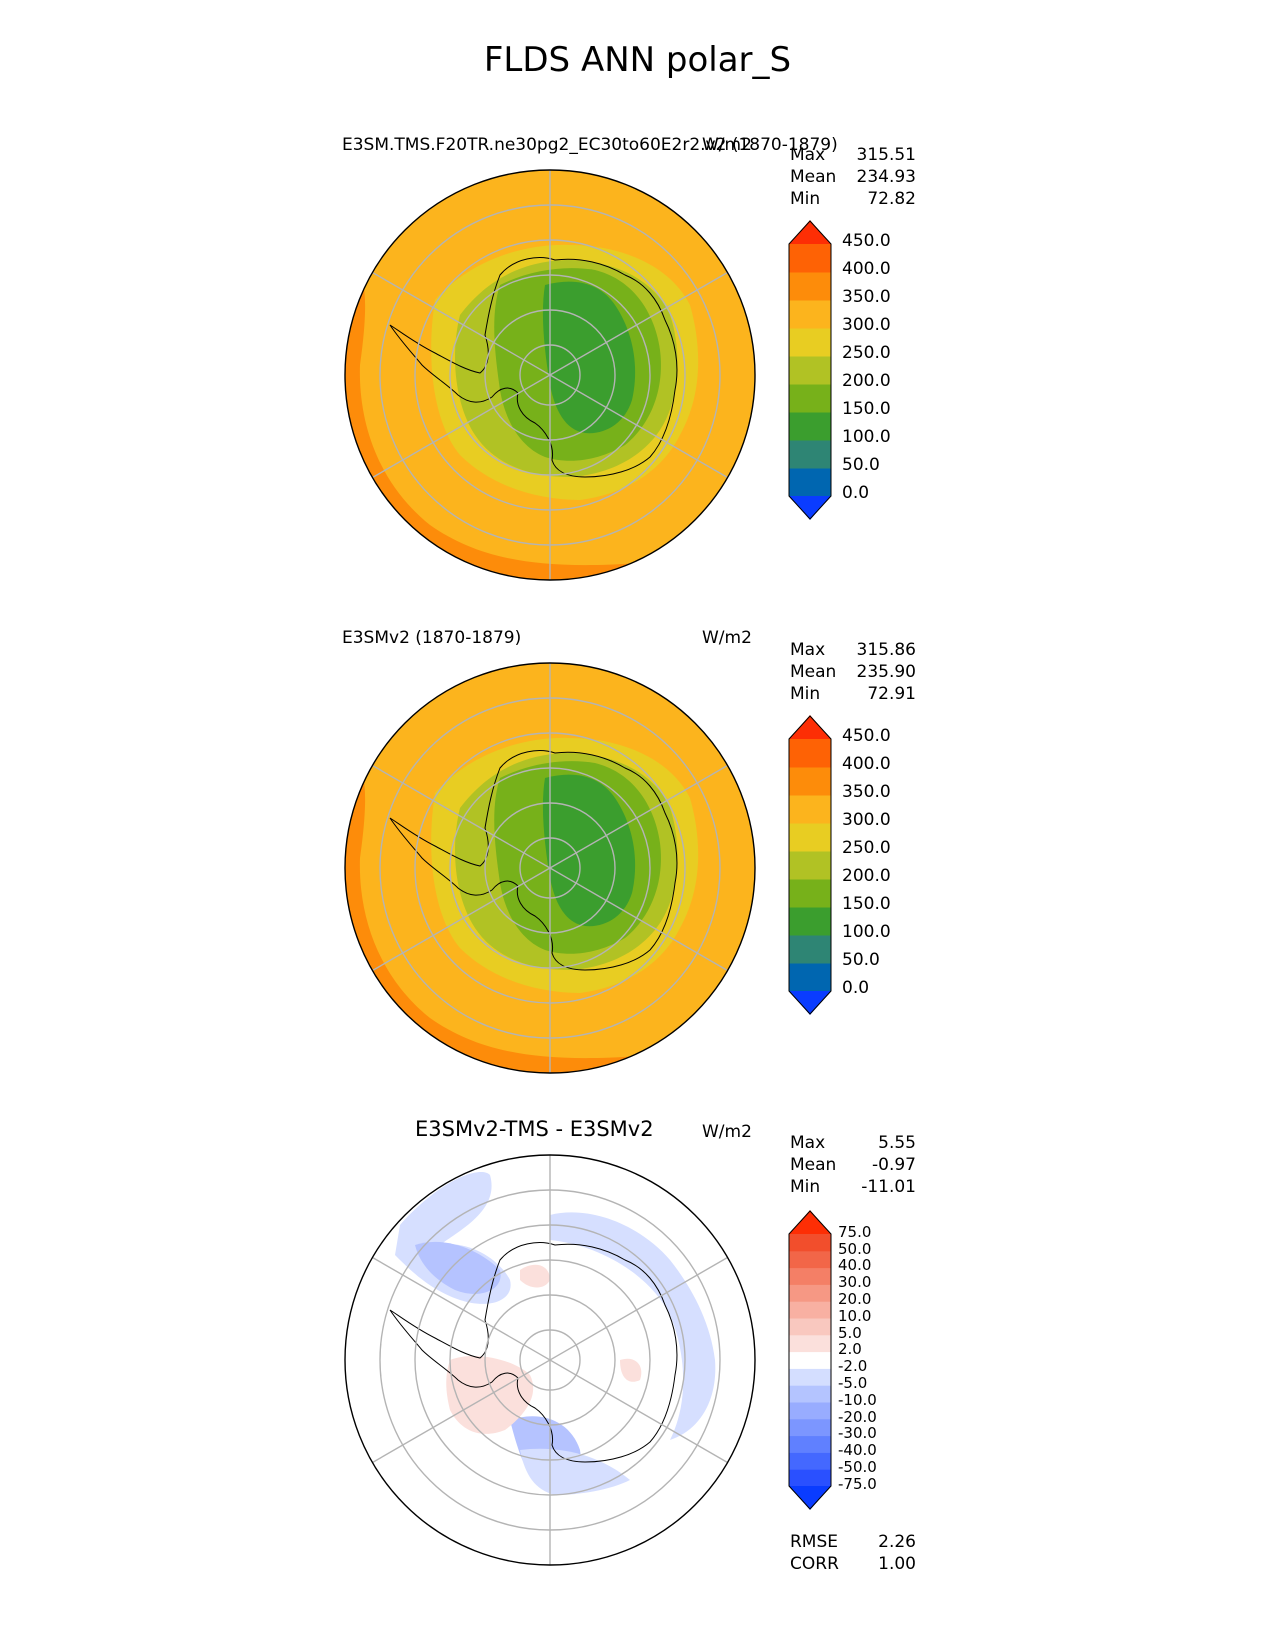 The width and height of the screenshot is (1275, 1650). I want to click on colorbar-0-tick-label: 350.0, so click(866, 297).